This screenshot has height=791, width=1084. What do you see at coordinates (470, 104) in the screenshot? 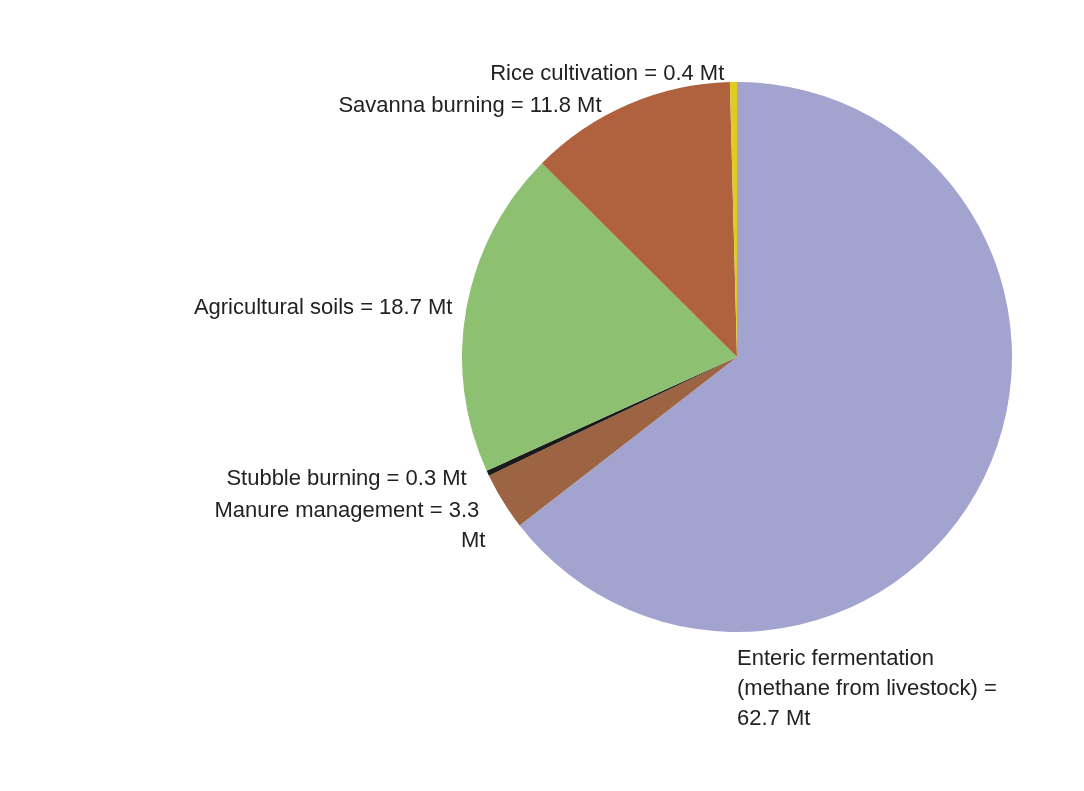
I see `slice-label: Savanna burning = 11.8 Mt` at bounding box center [470, 104].